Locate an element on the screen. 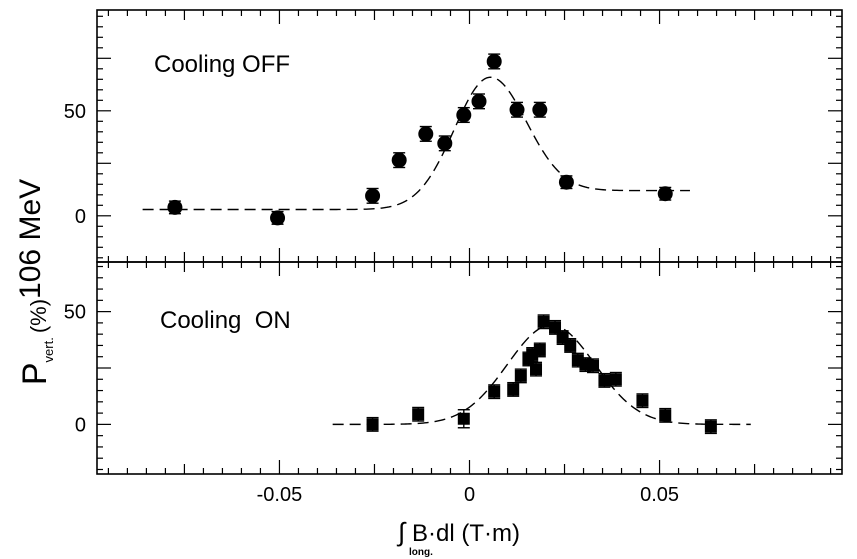 This screenshot has height=559, width=857. x-tick-labels: -0.05 0 0.05 is located at coordinates (468, 495).